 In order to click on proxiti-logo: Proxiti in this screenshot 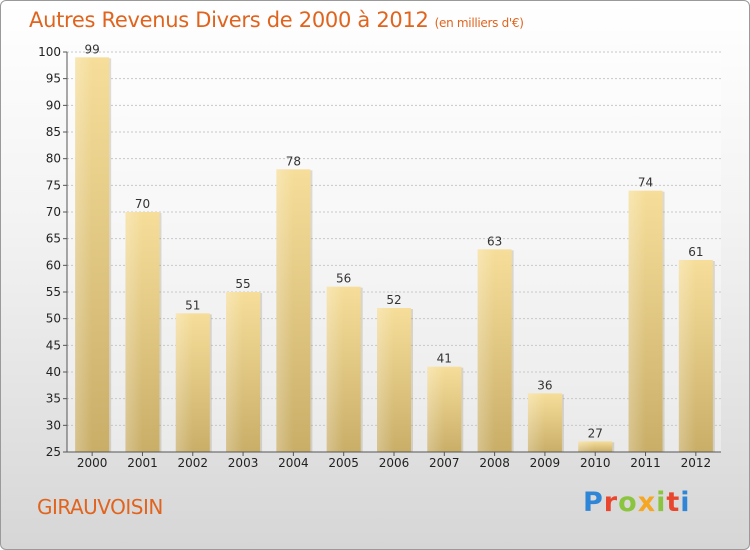, I will do `click(637, 502)`.